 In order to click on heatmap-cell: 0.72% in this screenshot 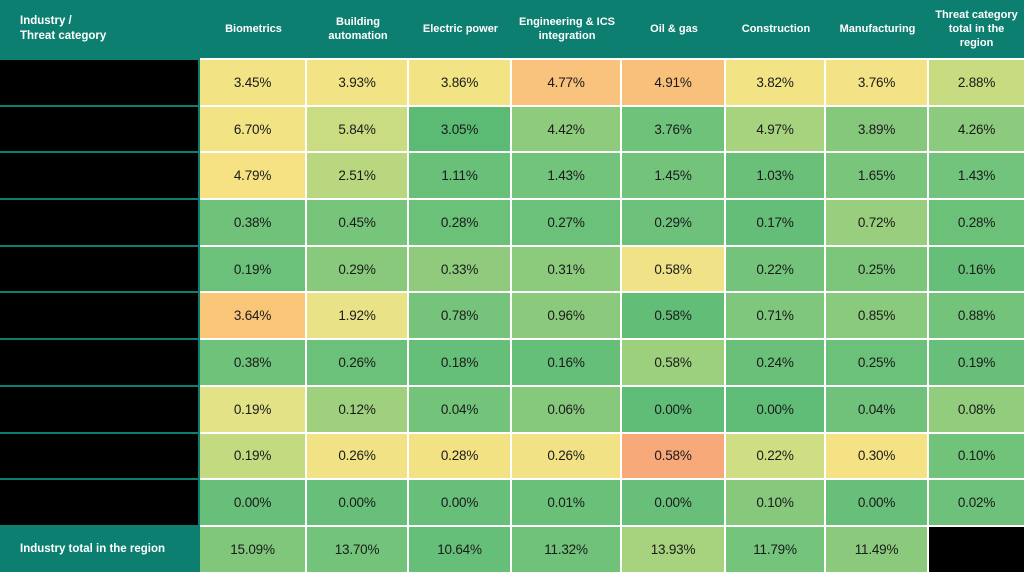, I will do `click(877, 221)`.